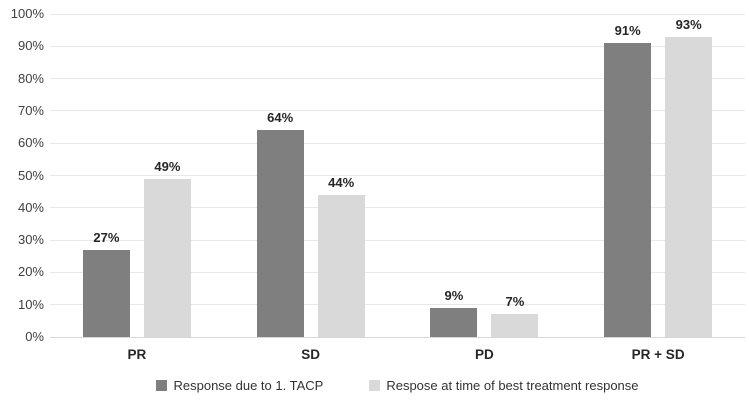 The width and height of the screenshot is (749, 400). What do you see at coordinates (30, 240) in the screenshot?
I see `y-axis-tick-label: 30%` at bounding box center [30, 240].